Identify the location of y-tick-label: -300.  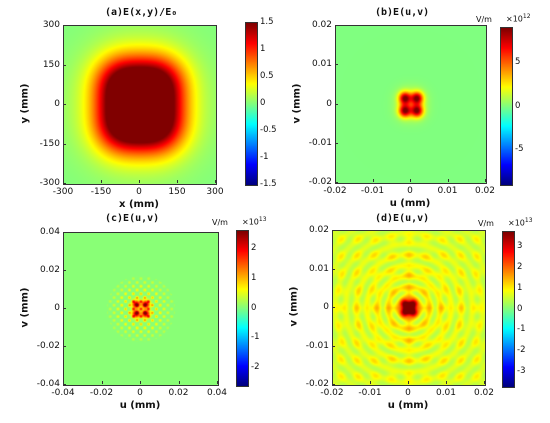
(49, 183).